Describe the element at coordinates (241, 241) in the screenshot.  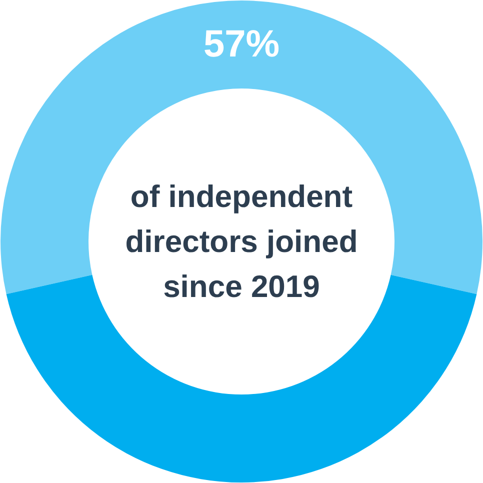
I see `text: of independent directors joined since 2019` at that location.